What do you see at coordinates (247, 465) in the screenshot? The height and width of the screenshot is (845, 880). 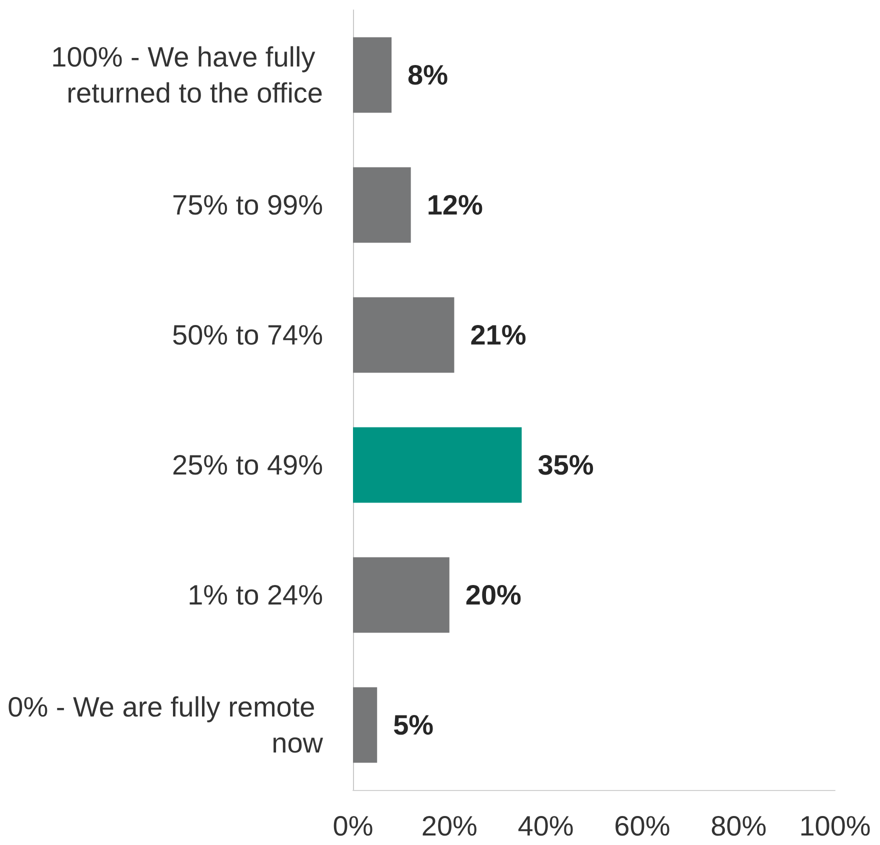 I see `y-tick-label: 25% to 49%` at bounding box center [247, 465].